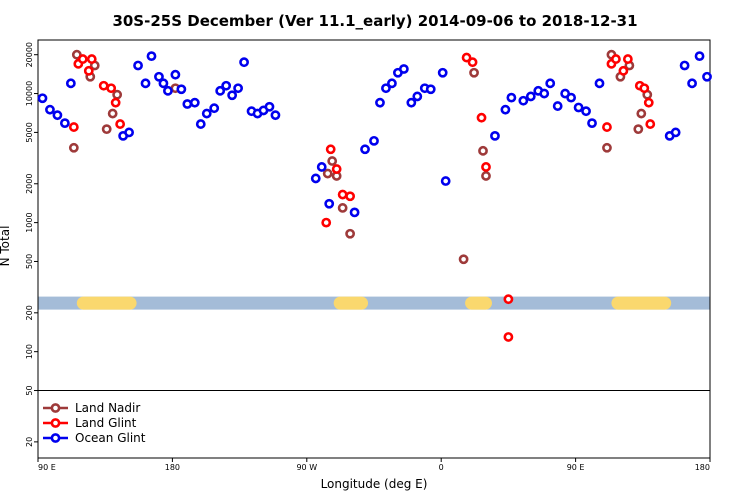  What do you see at coordinates (29, 93) in the screenshot?
I see `y-tick-label: 10000` at bounding box center [29, 93].